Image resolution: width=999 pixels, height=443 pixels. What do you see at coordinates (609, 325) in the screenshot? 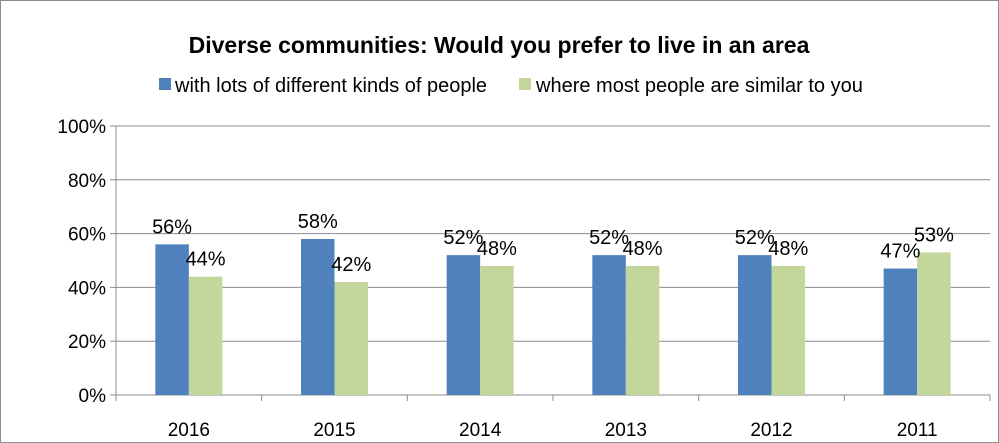
I see `bar-different-kinds-2013` at bounding box center [609, 325].